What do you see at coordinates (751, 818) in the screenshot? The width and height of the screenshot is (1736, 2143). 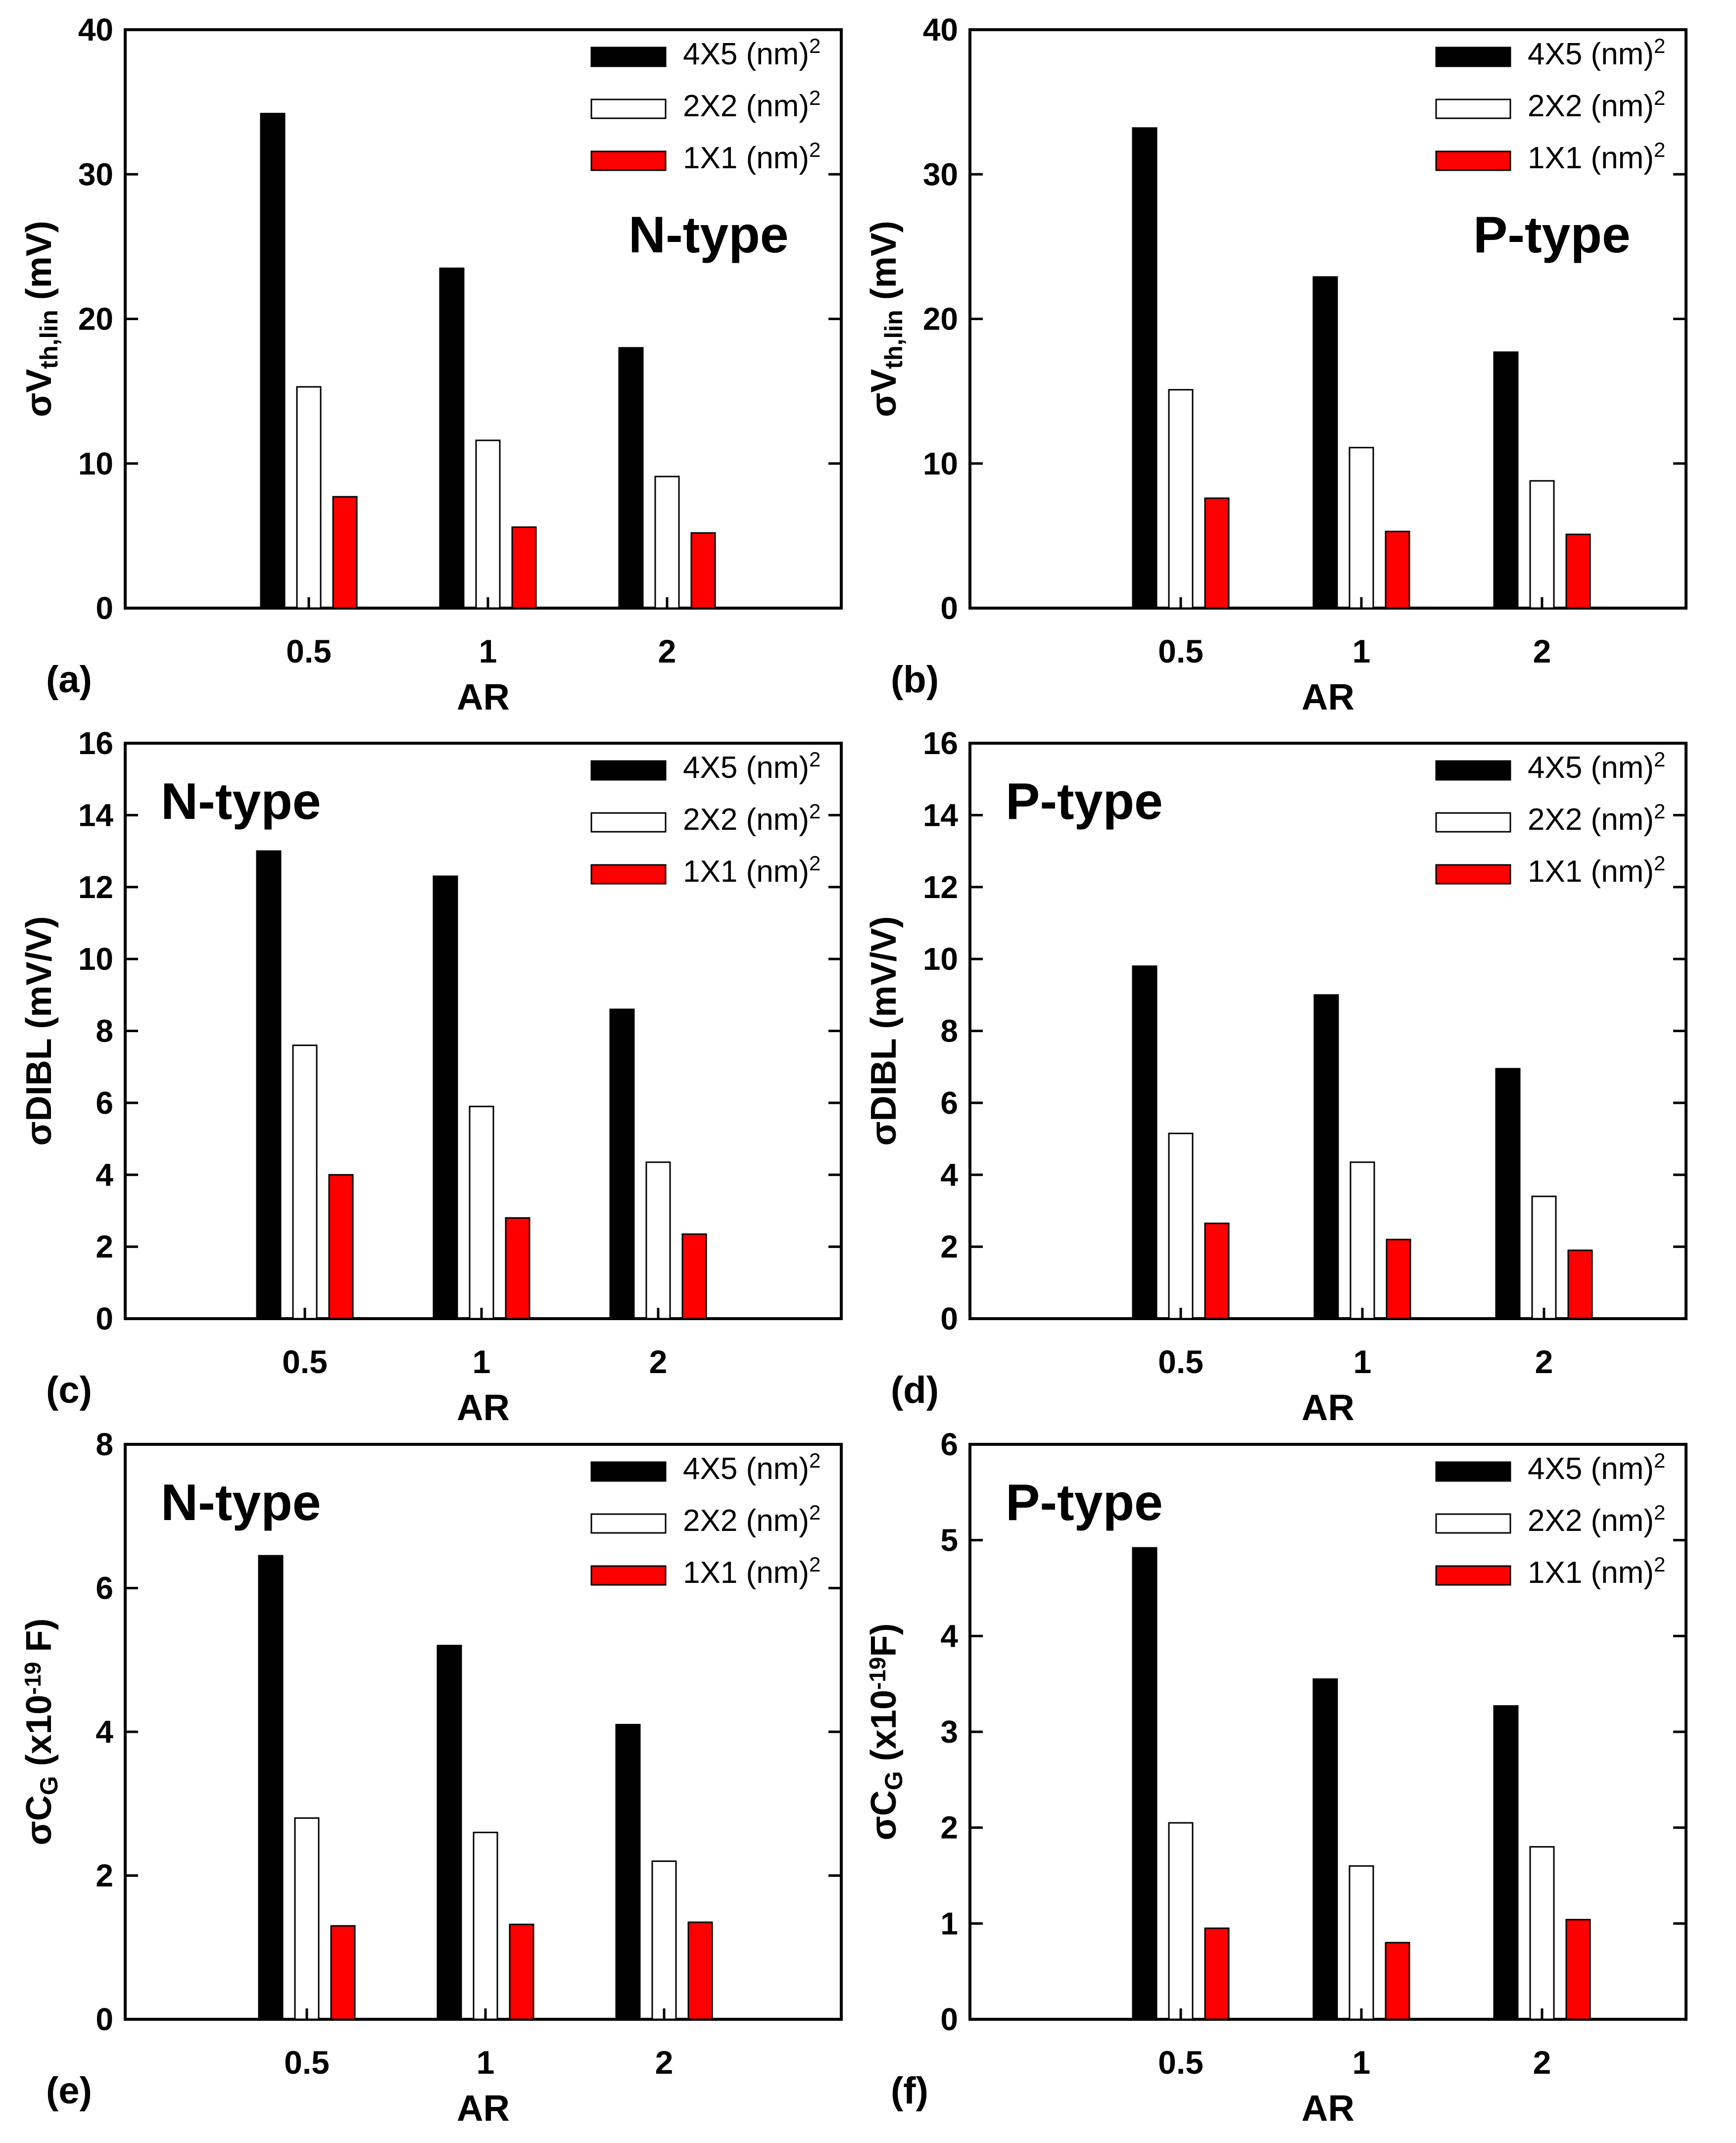 I see `legend-label: 2X2 (nm)2` at bounding box center [751, 818].